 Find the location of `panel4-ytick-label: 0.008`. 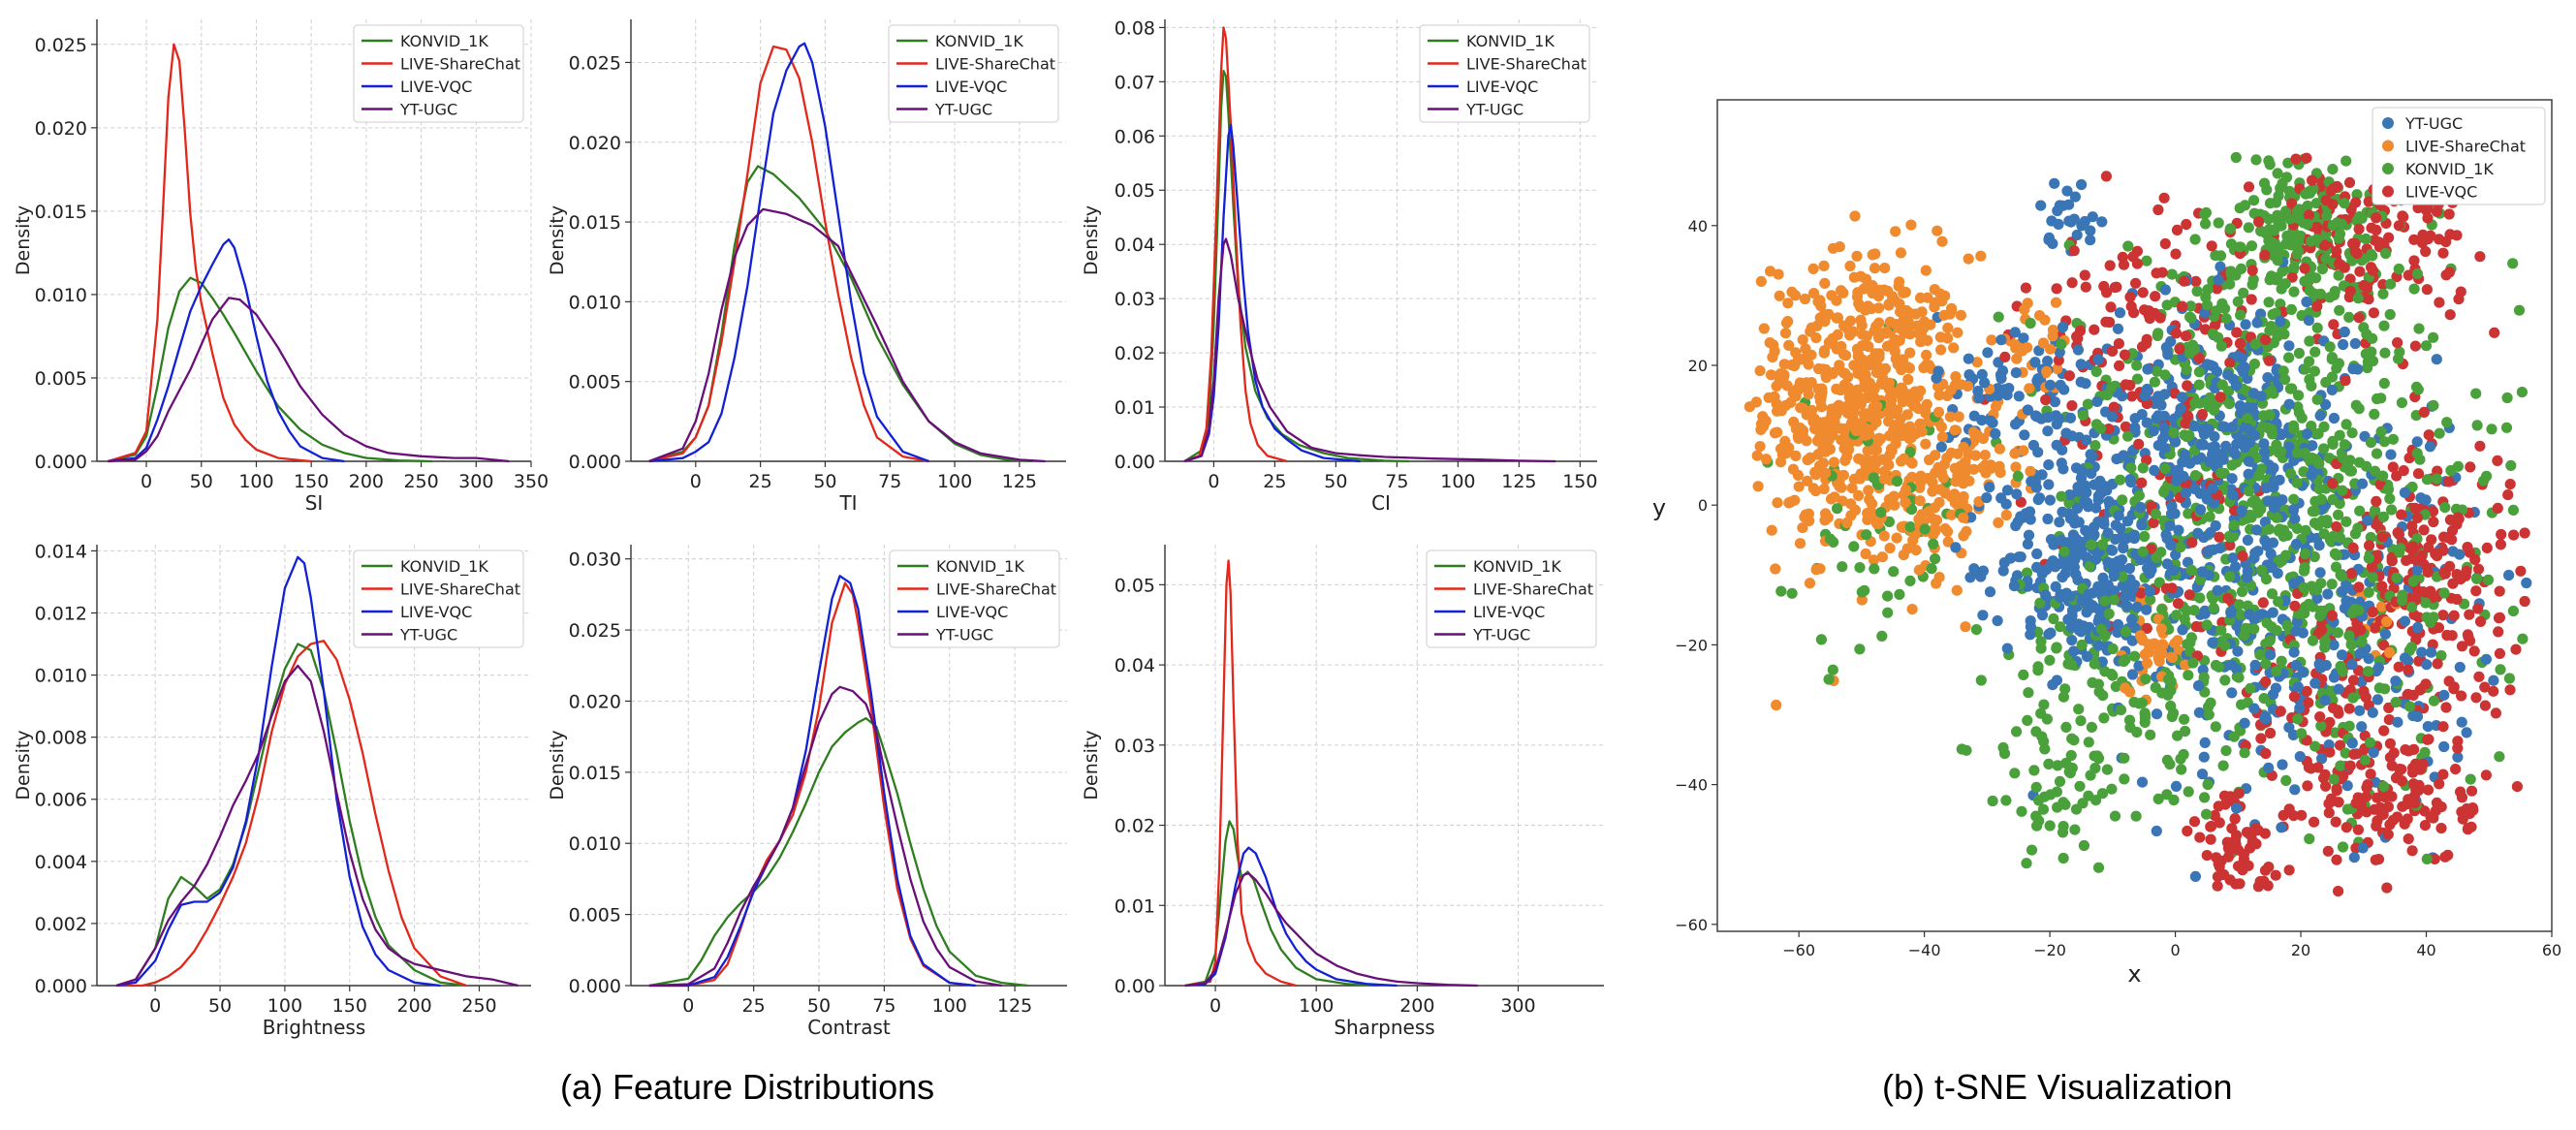

panel4-ytick-label: 0.008 is located at coordinates (61, 738).